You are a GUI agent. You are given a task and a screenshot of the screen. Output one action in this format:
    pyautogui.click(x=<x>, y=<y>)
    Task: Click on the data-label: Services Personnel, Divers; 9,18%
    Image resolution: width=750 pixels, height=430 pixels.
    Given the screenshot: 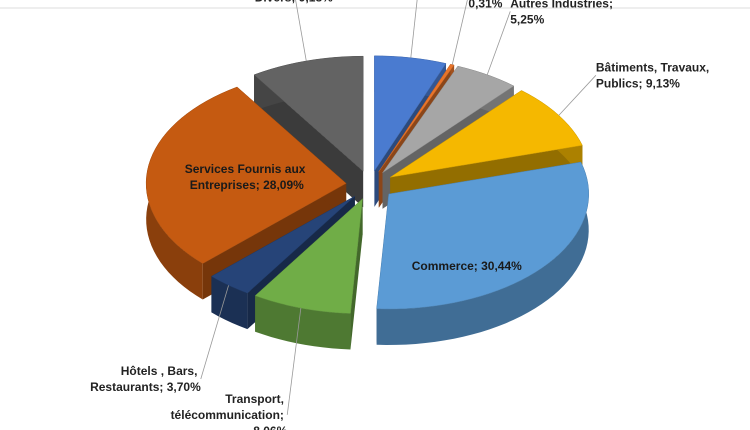 What is the action you would take?
    pyautogui.click(x=293, y=2)
    